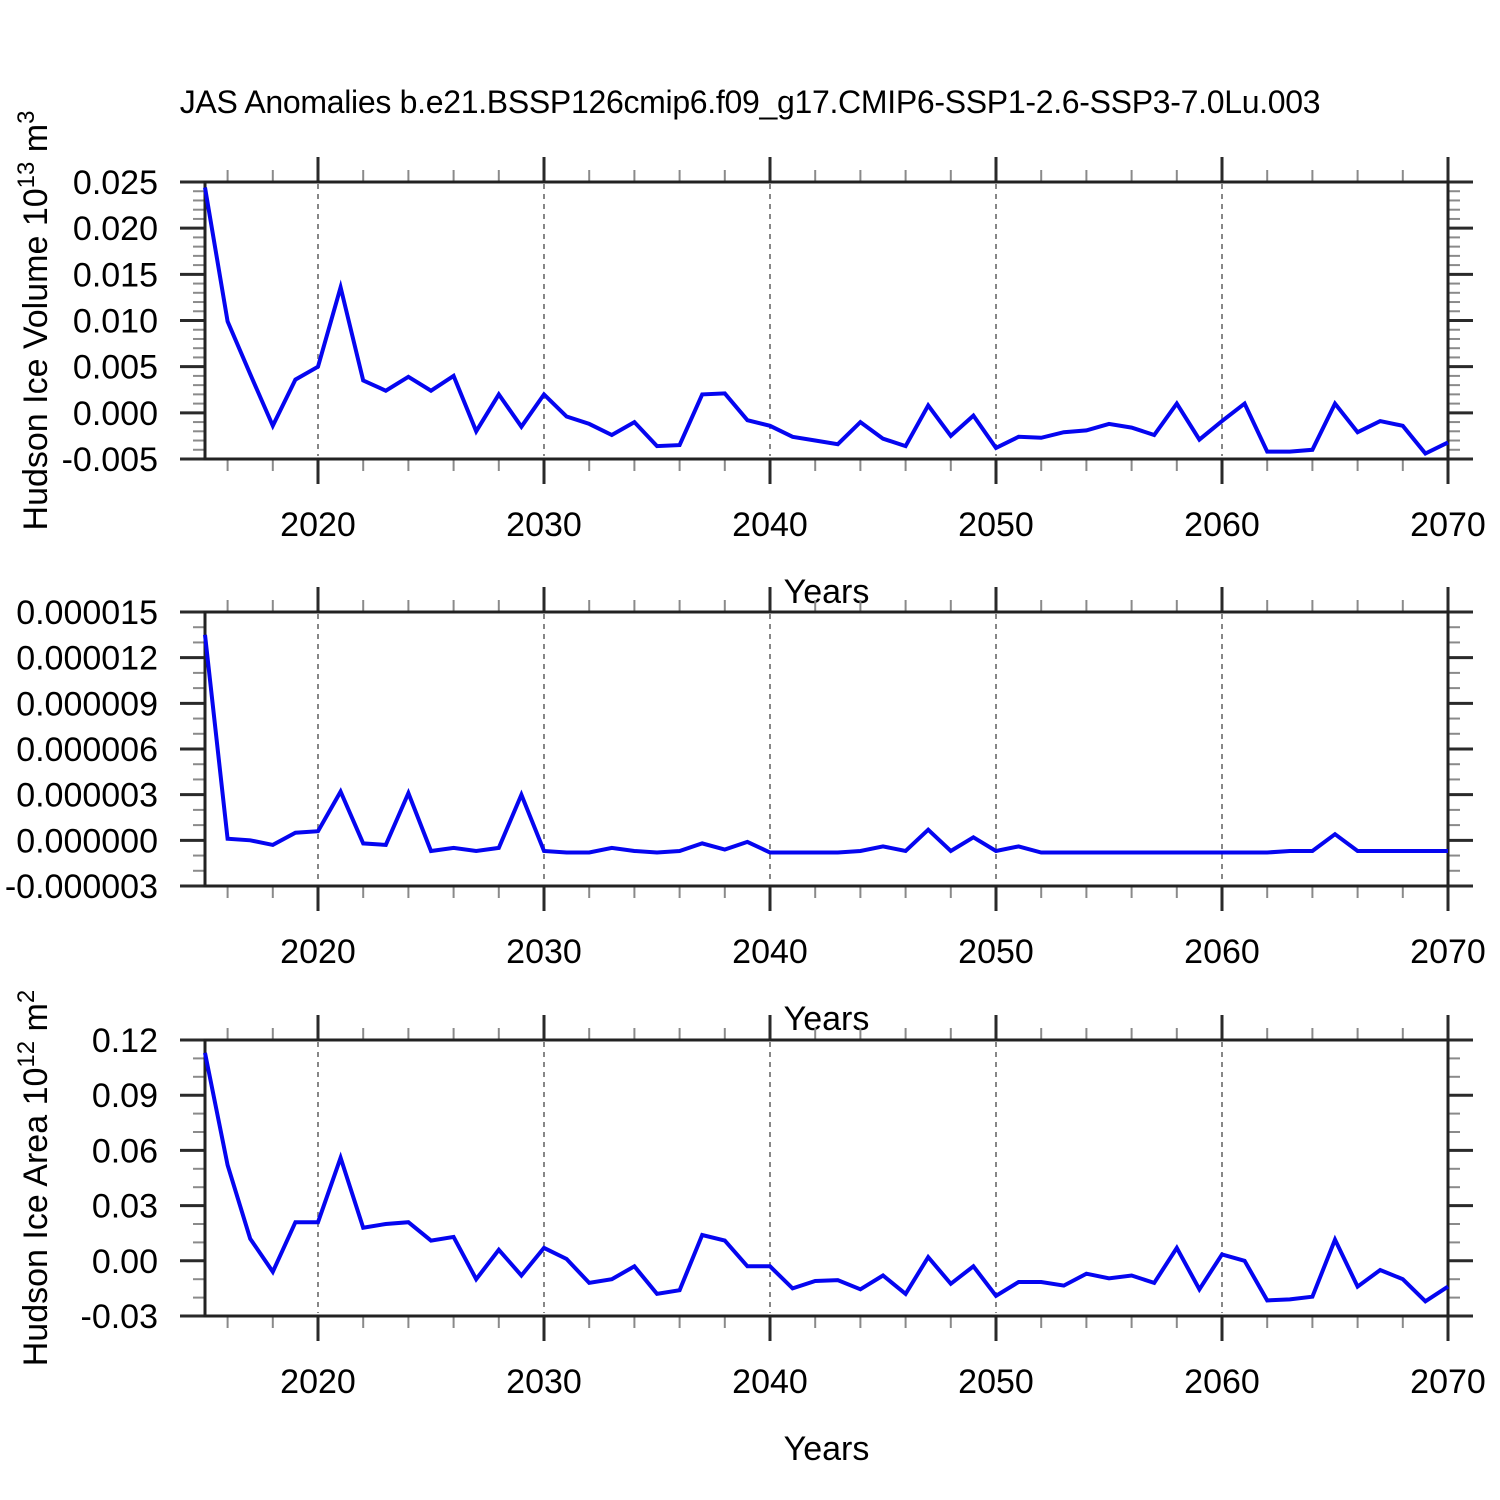  Describe the element at coordinates (110, 460) in the screenshot. I see `y-tick-label: -0.005` at that location.